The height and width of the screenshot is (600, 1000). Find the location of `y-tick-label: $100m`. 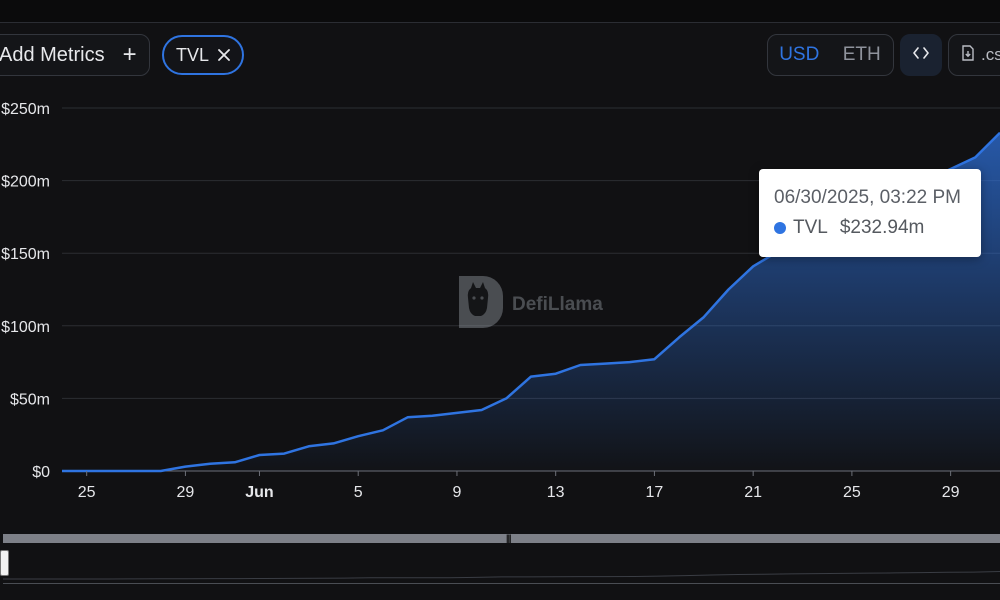

y-tick-label: $100m is located at coordinates (25, 327).